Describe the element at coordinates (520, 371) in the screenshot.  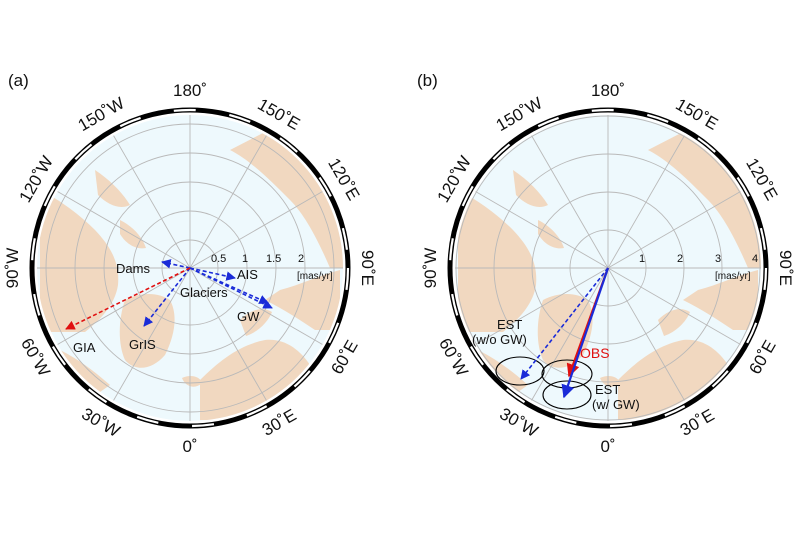
I see `ellipse-est-wo-gw` at that location.